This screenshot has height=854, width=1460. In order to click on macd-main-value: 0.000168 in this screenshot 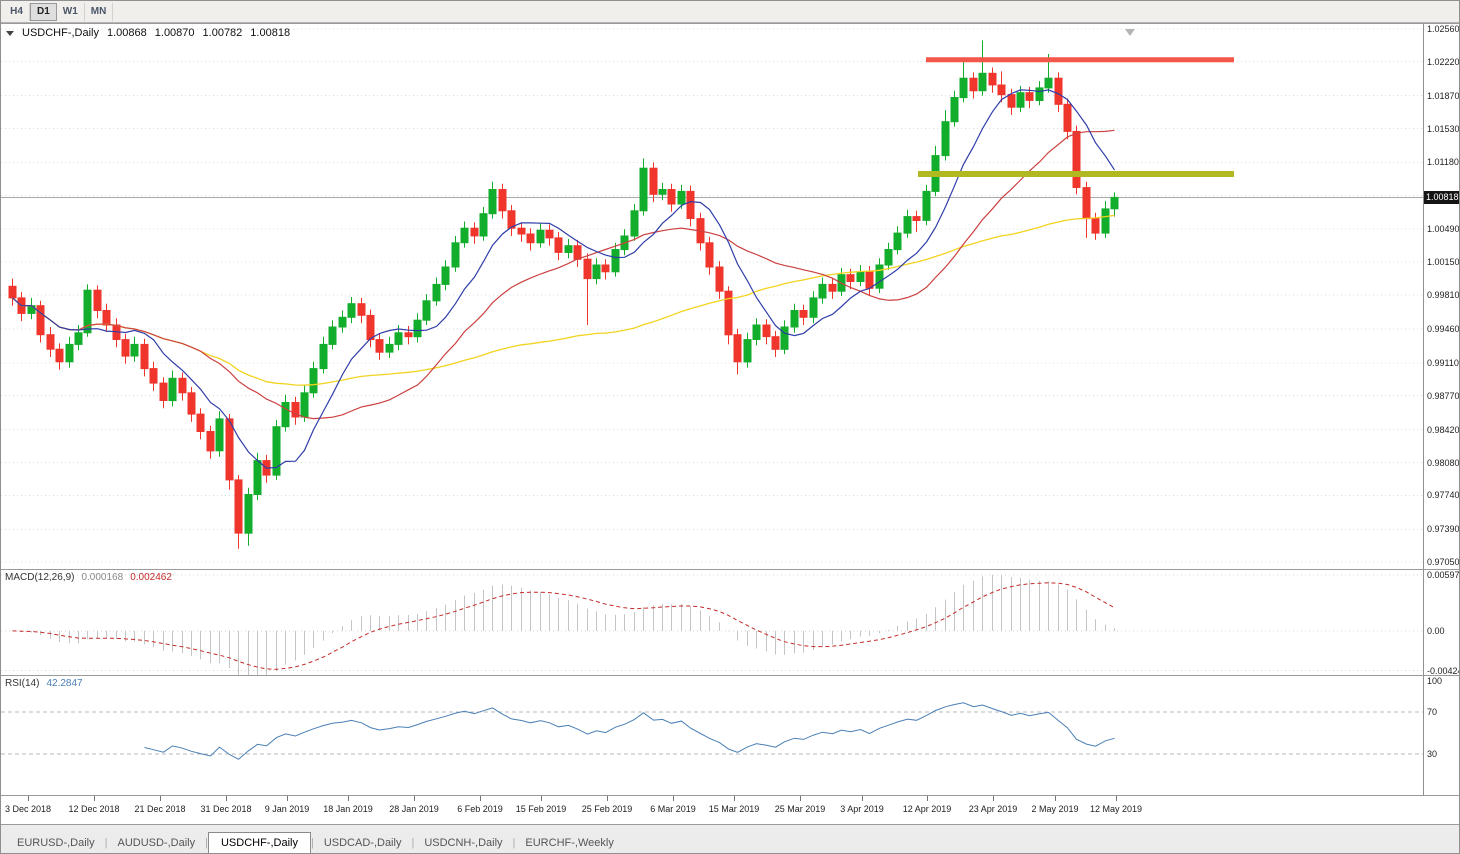, I will do `click(102, 577)`.